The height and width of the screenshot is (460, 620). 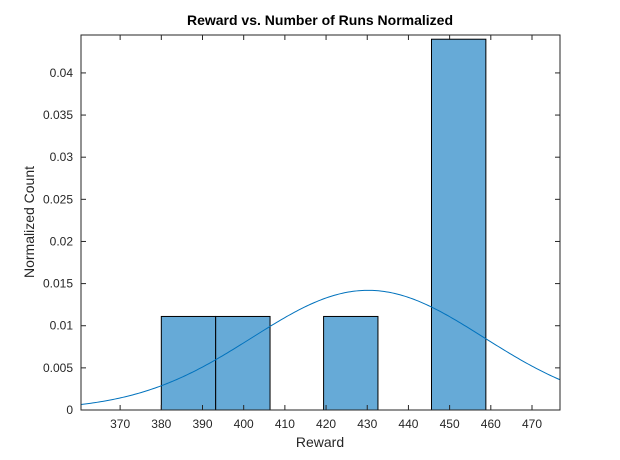 What do you see at coordinates (491, 424) in the screenshot?
I see `x-tick-label-460: 460` at bounding box center [491, 424].